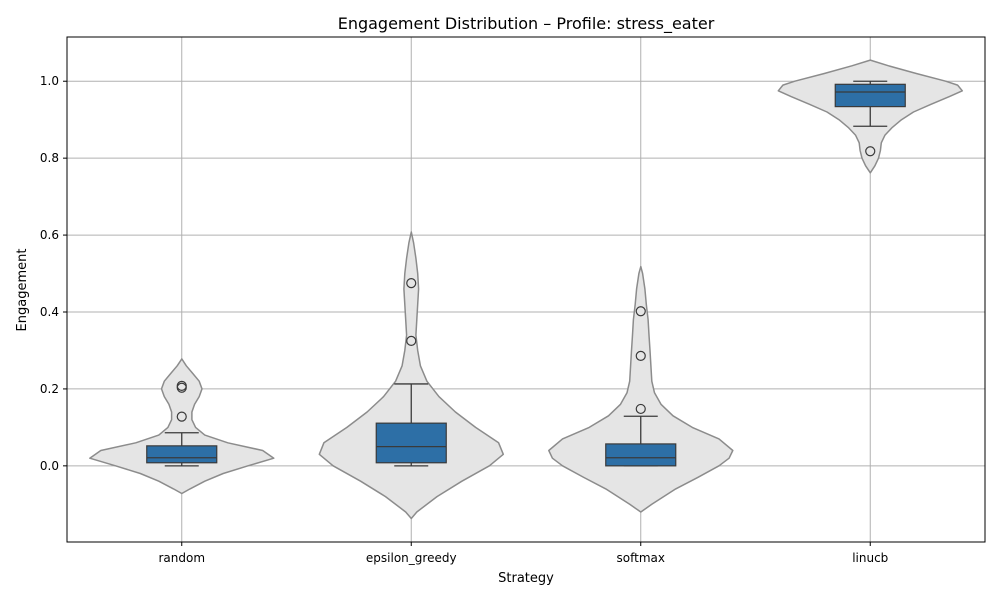 The image size is (1000, 600). I want to click on violin-softmax, so click(641, 389).